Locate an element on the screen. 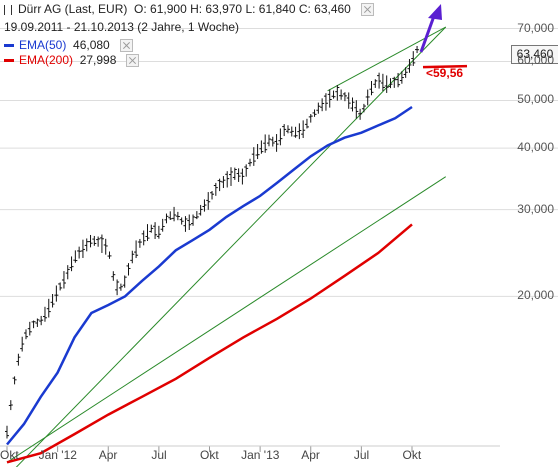 This screenshot has width=558, height=467. y-tick-label: 40,000 is located at coordinates (535, 147).